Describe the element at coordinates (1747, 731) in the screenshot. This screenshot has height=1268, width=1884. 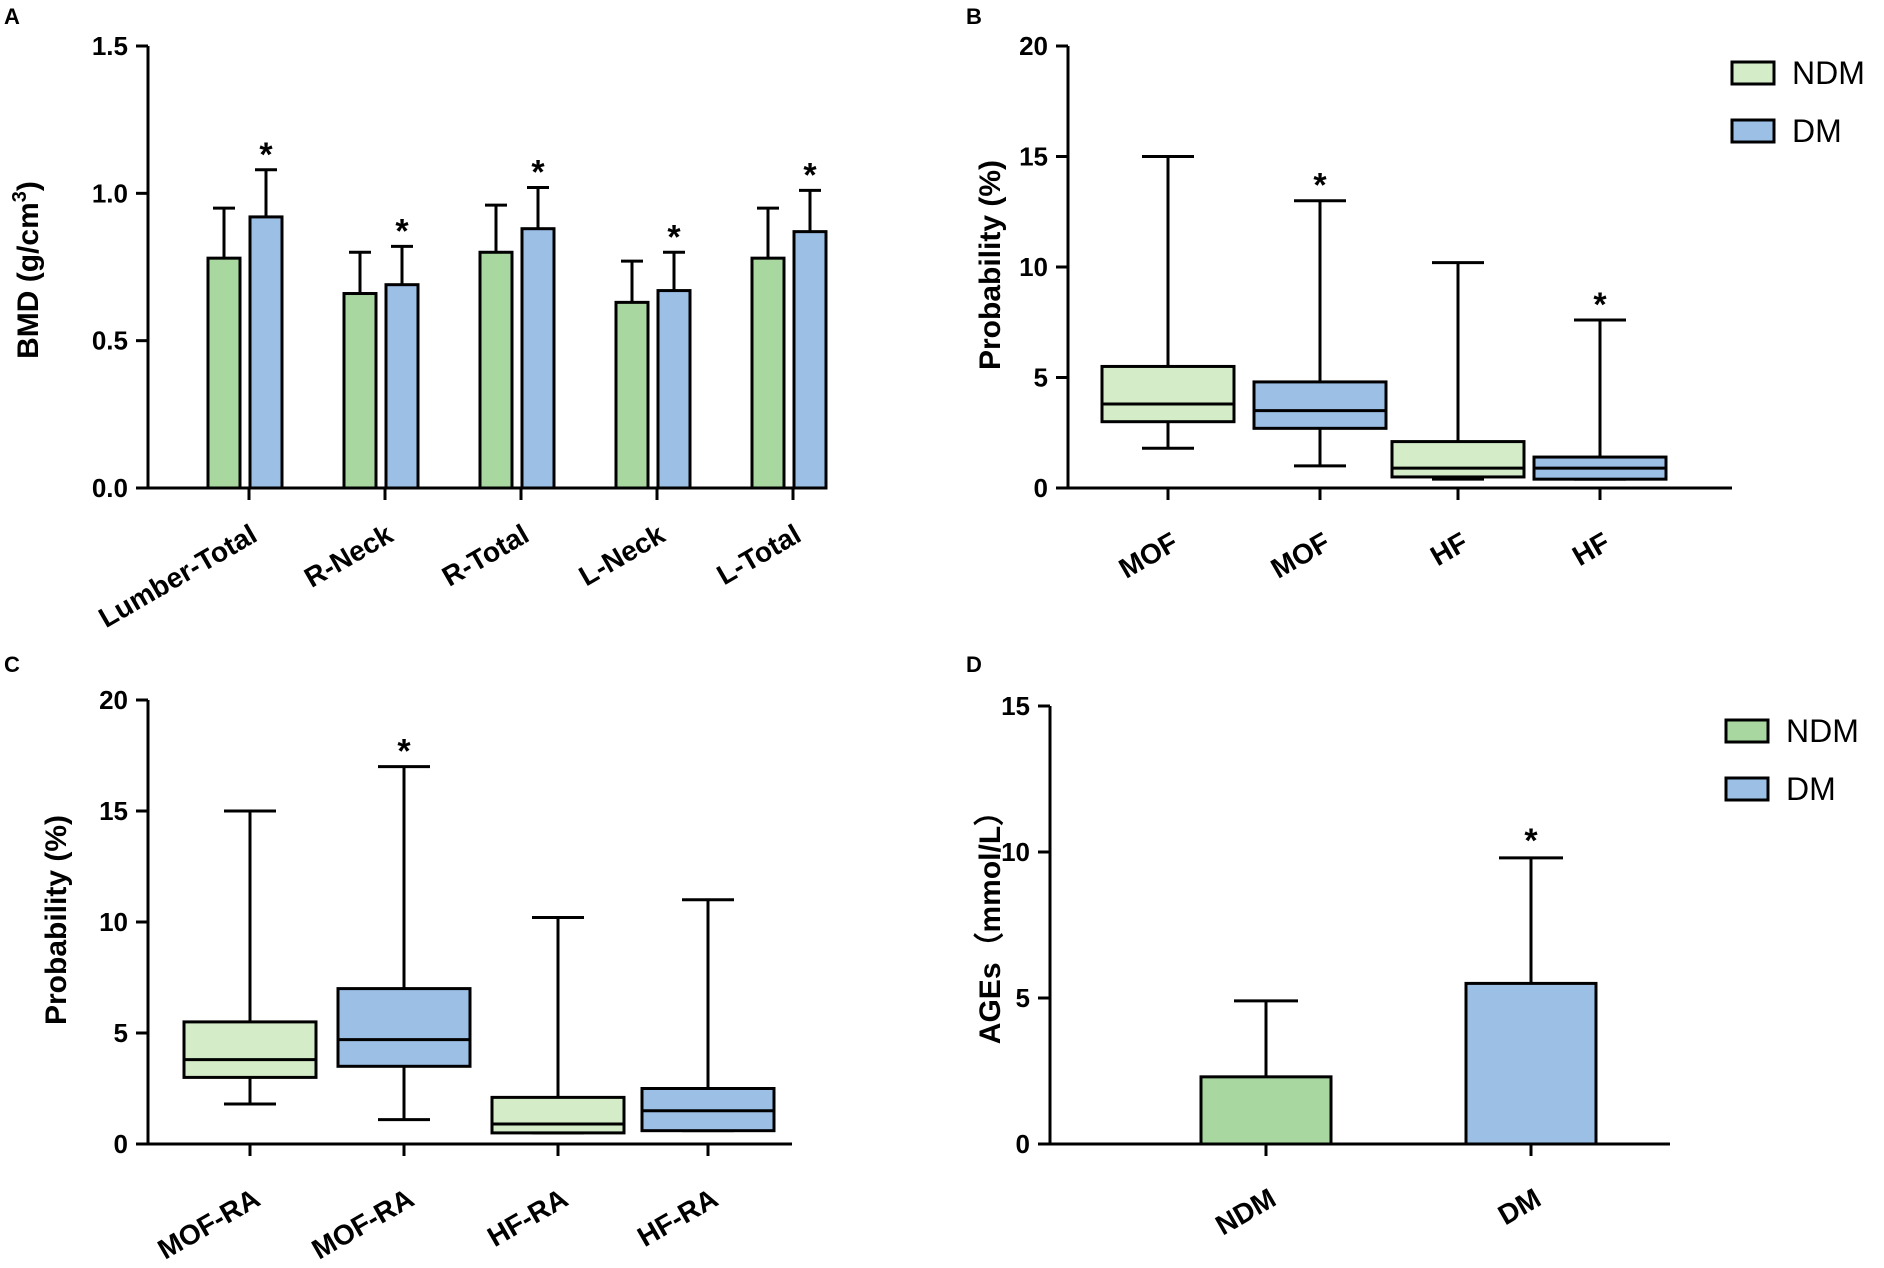
I see `panel-d-legend-swatch-ndm` at that location.